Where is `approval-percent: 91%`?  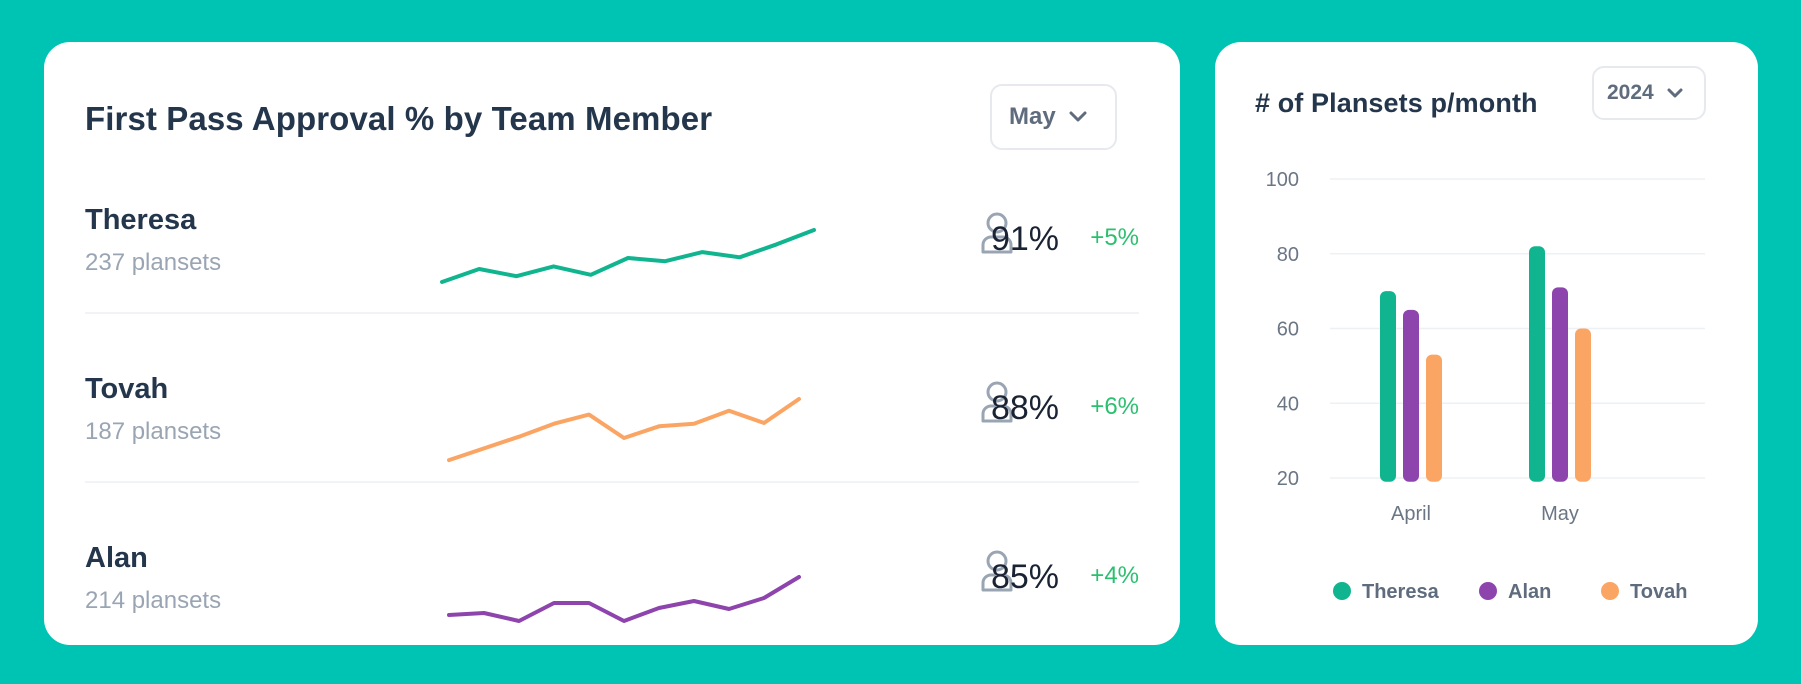
approval-percent: 91% is located at coordinates (1024, 239).